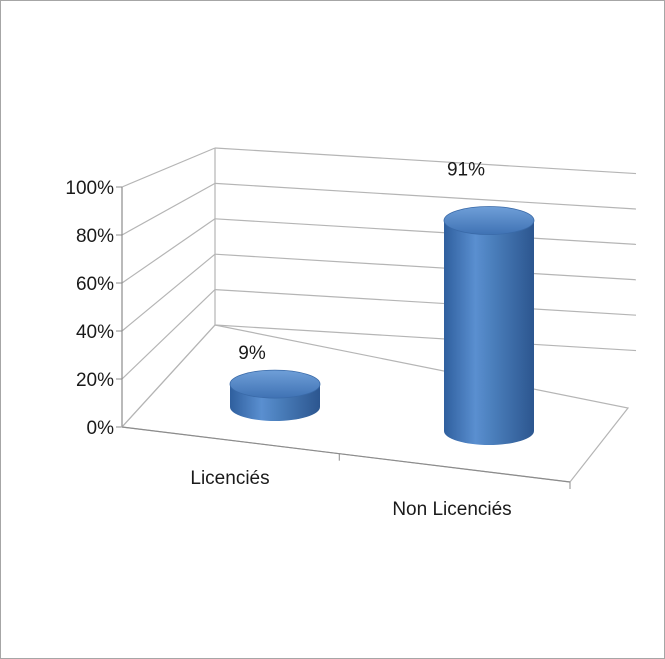 This screenshot has height=659, width=665. I want to click on y-tick-labels: 0% 20% 40% 60% 80% 100%, so click(89, 308).